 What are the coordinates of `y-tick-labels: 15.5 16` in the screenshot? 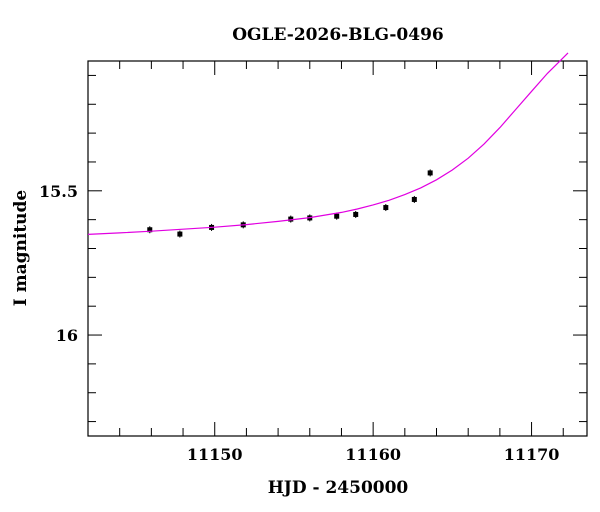 It's located at (58, 263).